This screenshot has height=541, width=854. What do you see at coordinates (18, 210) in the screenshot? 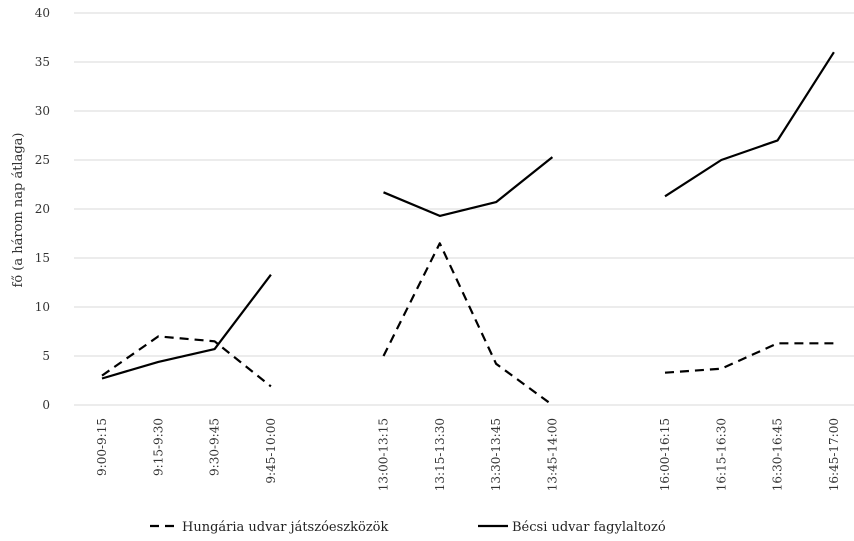
I see `y-axis-label: fő (a három nap átlaga)` at bounding box center [18, 210].